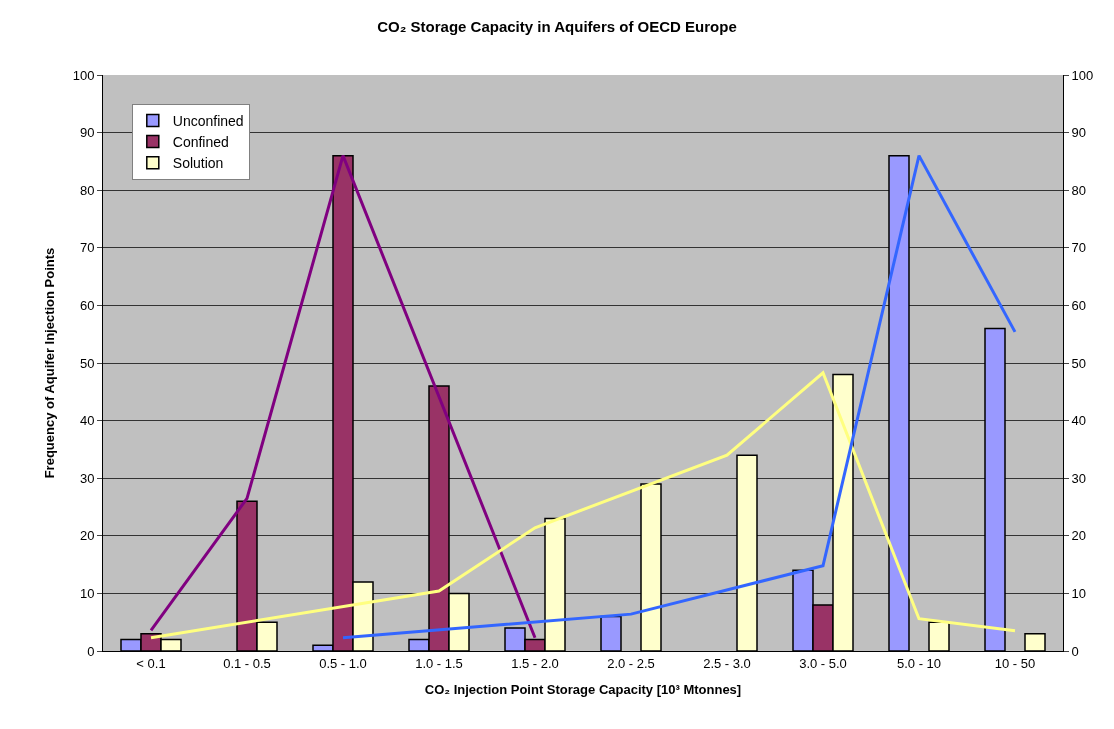 This screenshot has height=729, width=1114. What do you see at coordinates (151, 663) in the screenshot?
I see `x-tick-label: < 0.1` at bounding box center [151, 663].